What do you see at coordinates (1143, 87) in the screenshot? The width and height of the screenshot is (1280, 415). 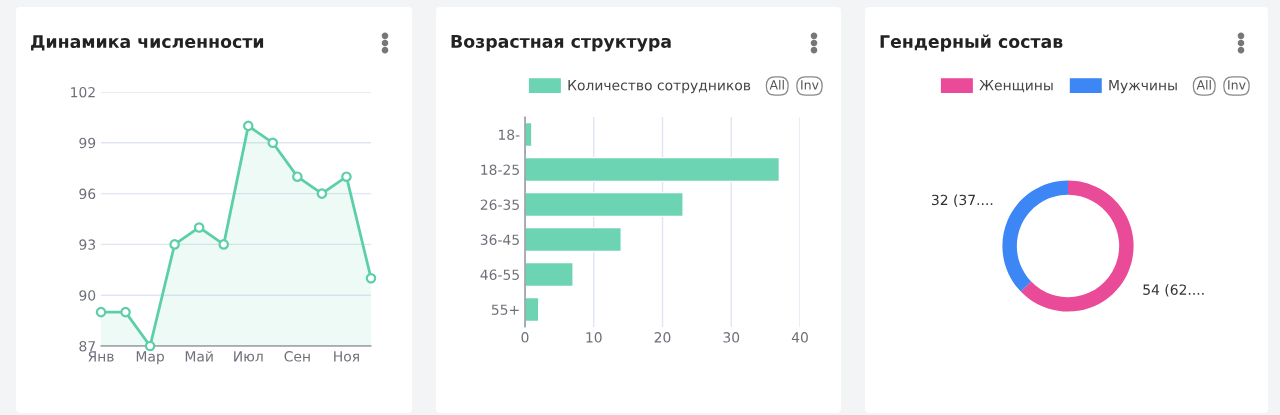 I see `legend-label: Мужчины` at bounding box center [1143, 87].